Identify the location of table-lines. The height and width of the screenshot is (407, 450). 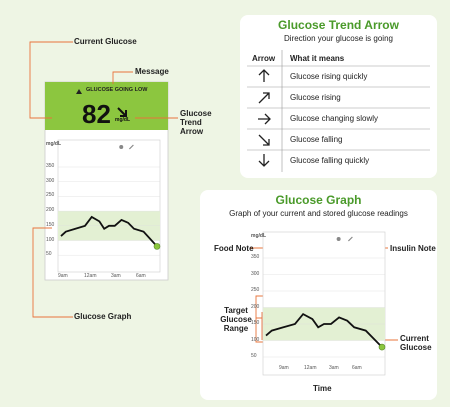
(338, 111).